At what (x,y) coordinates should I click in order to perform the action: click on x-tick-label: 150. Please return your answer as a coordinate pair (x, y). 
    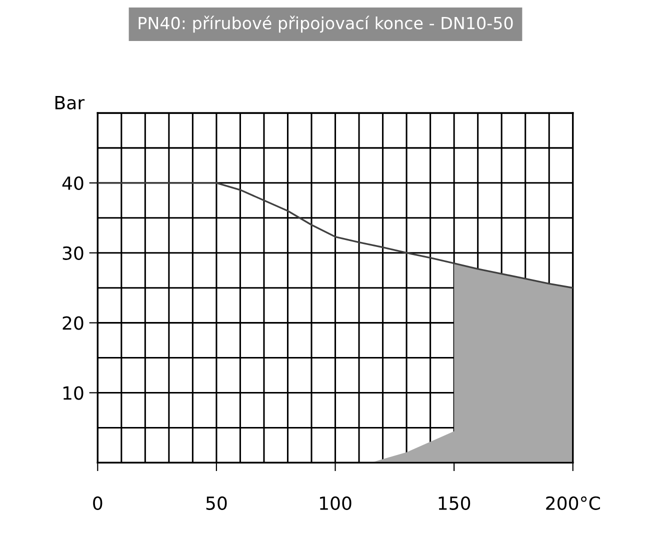
    Looking at the image, I should click on (454, 503).